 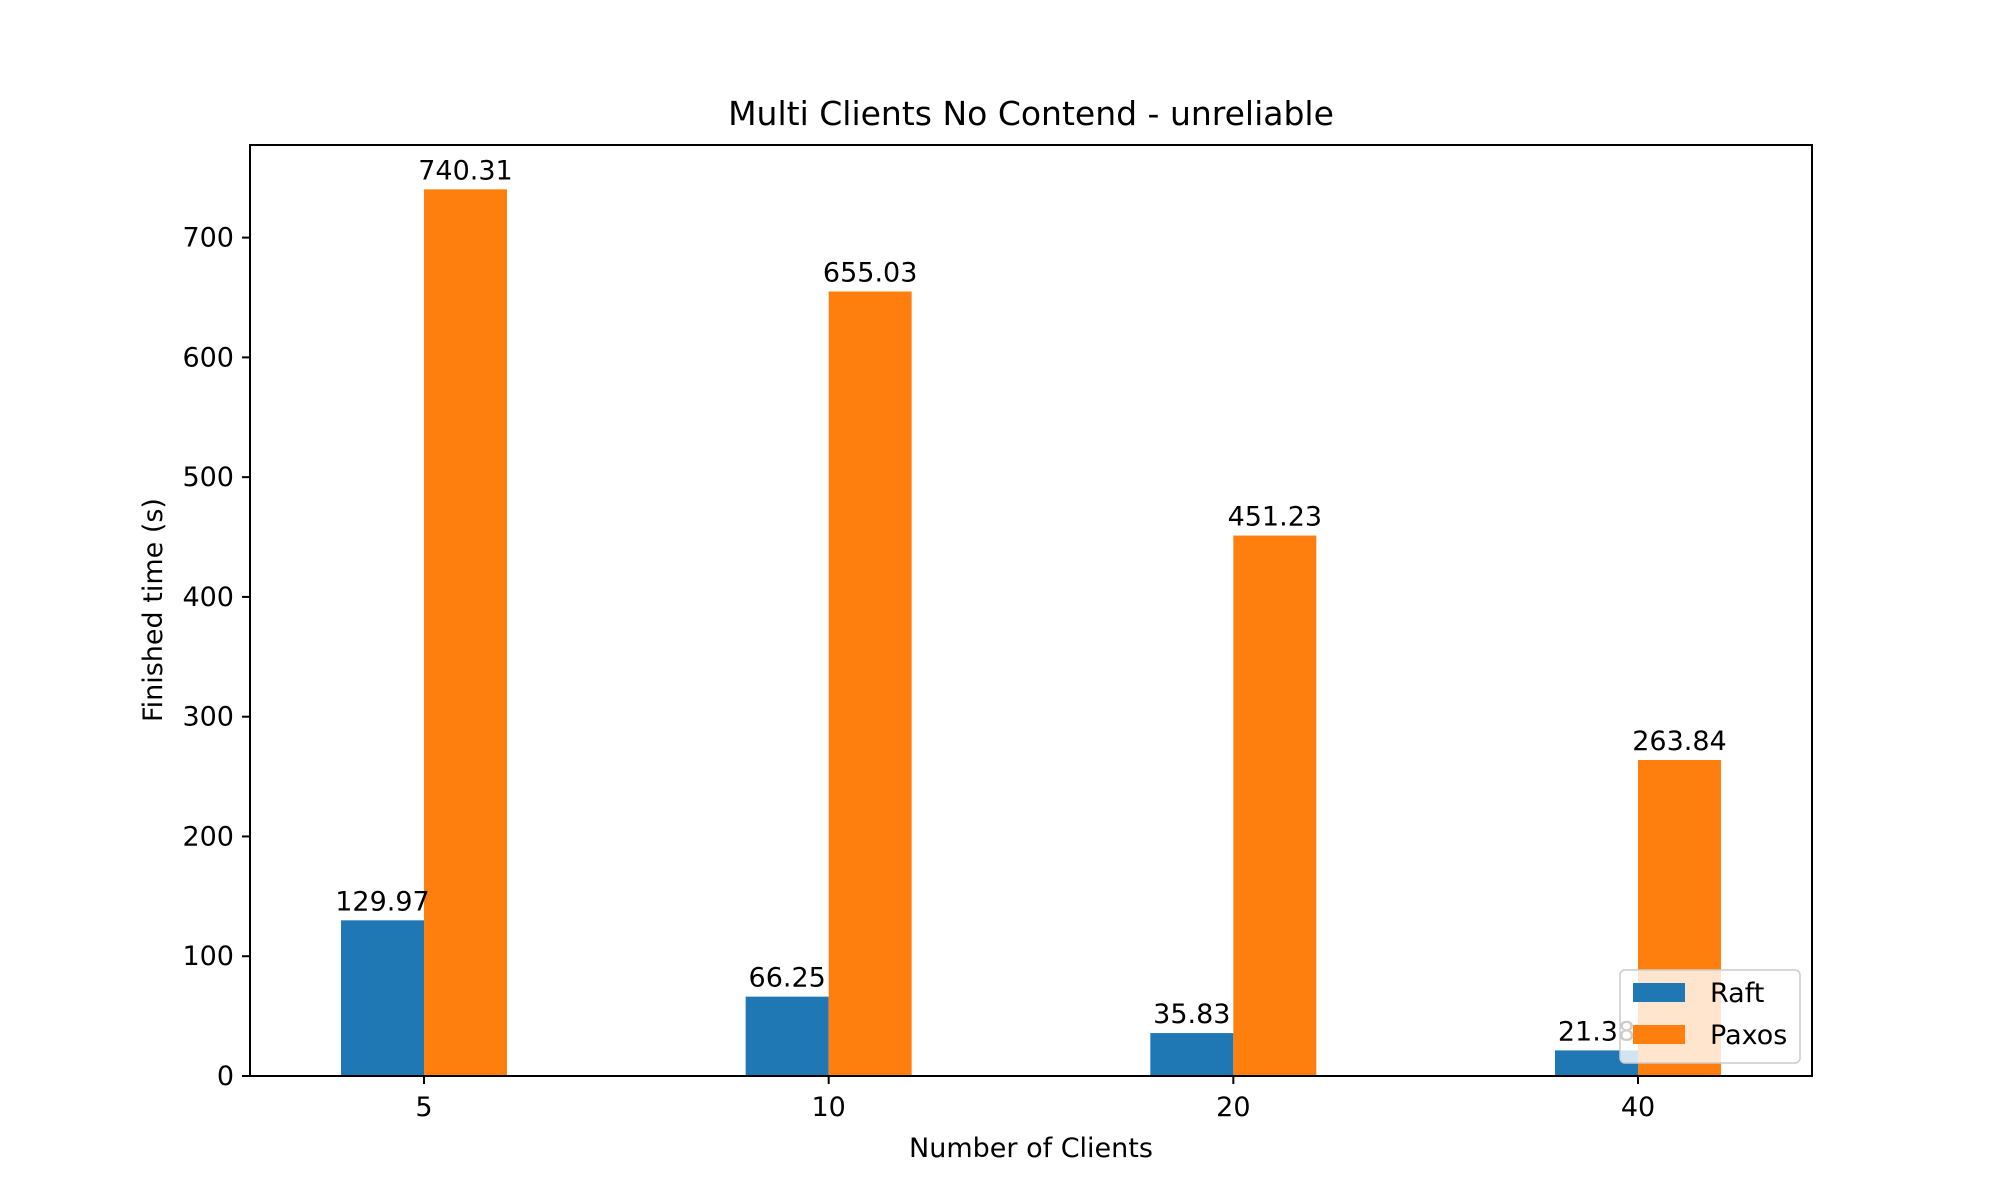 What do you see at coordinates (1191, 1014) in the screenshot?
I see `bar-value-label-raft-20: 35.83` at bounding box center [1191, 1014].